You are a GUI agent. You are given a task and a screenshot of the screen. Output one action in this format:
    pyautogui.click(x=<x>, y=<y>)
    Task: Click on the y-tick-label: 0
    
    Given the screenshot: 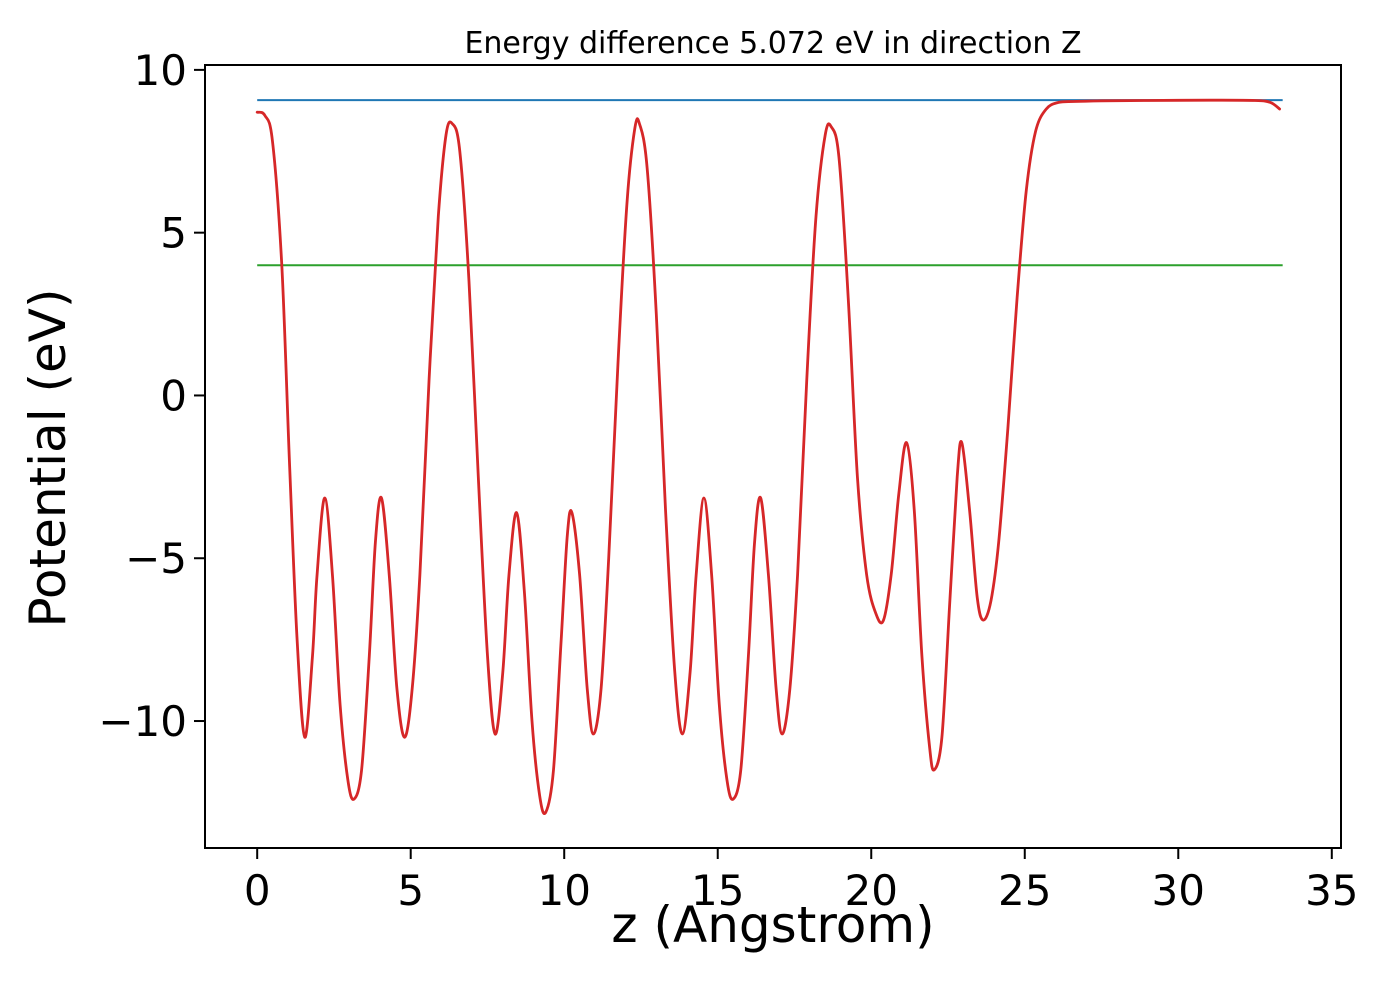 What is the action you would take?
    pyautogui.click(x=173, y=395)
    